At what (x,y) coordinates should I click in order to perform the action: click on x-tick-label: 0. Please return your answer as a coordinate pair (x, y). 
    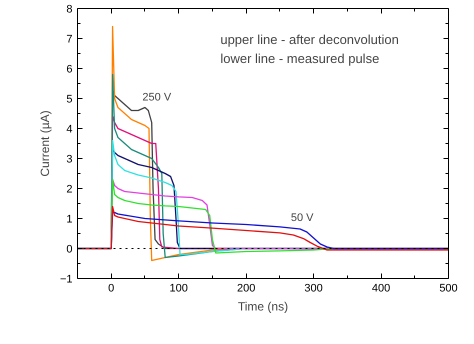
    Looking at the image, I should click on (111, 288).